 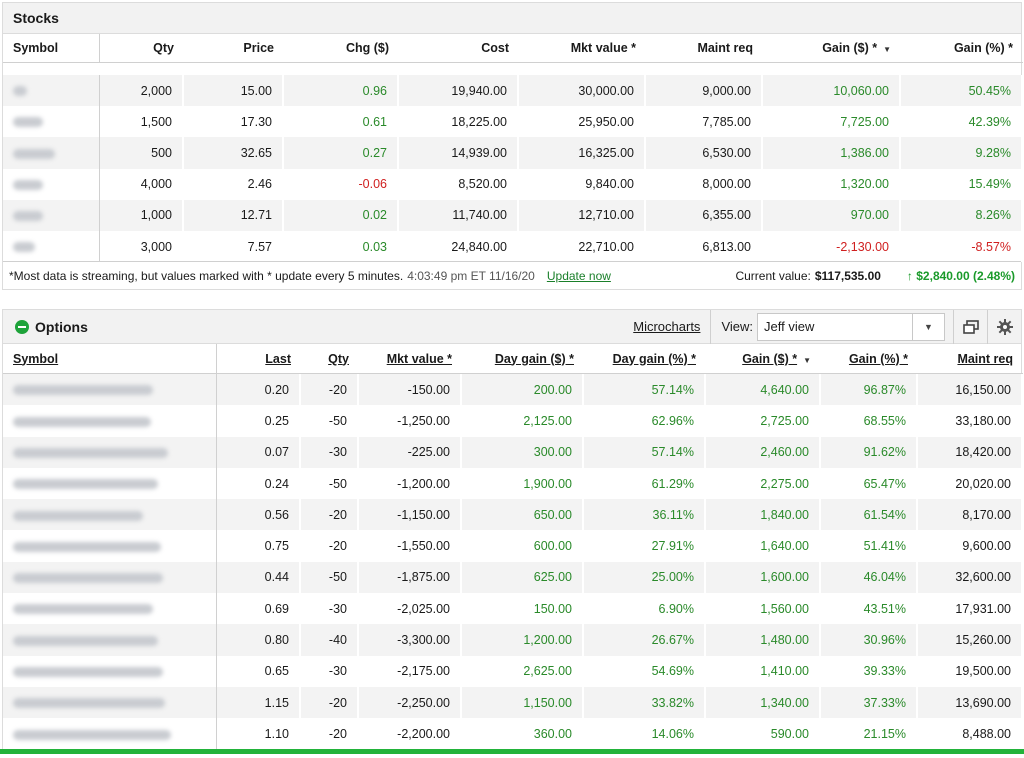 What do you see at coordinates (234, 91) in the screenshot?
I see `cell-price: 15.00` at bounding box center [234, 91].